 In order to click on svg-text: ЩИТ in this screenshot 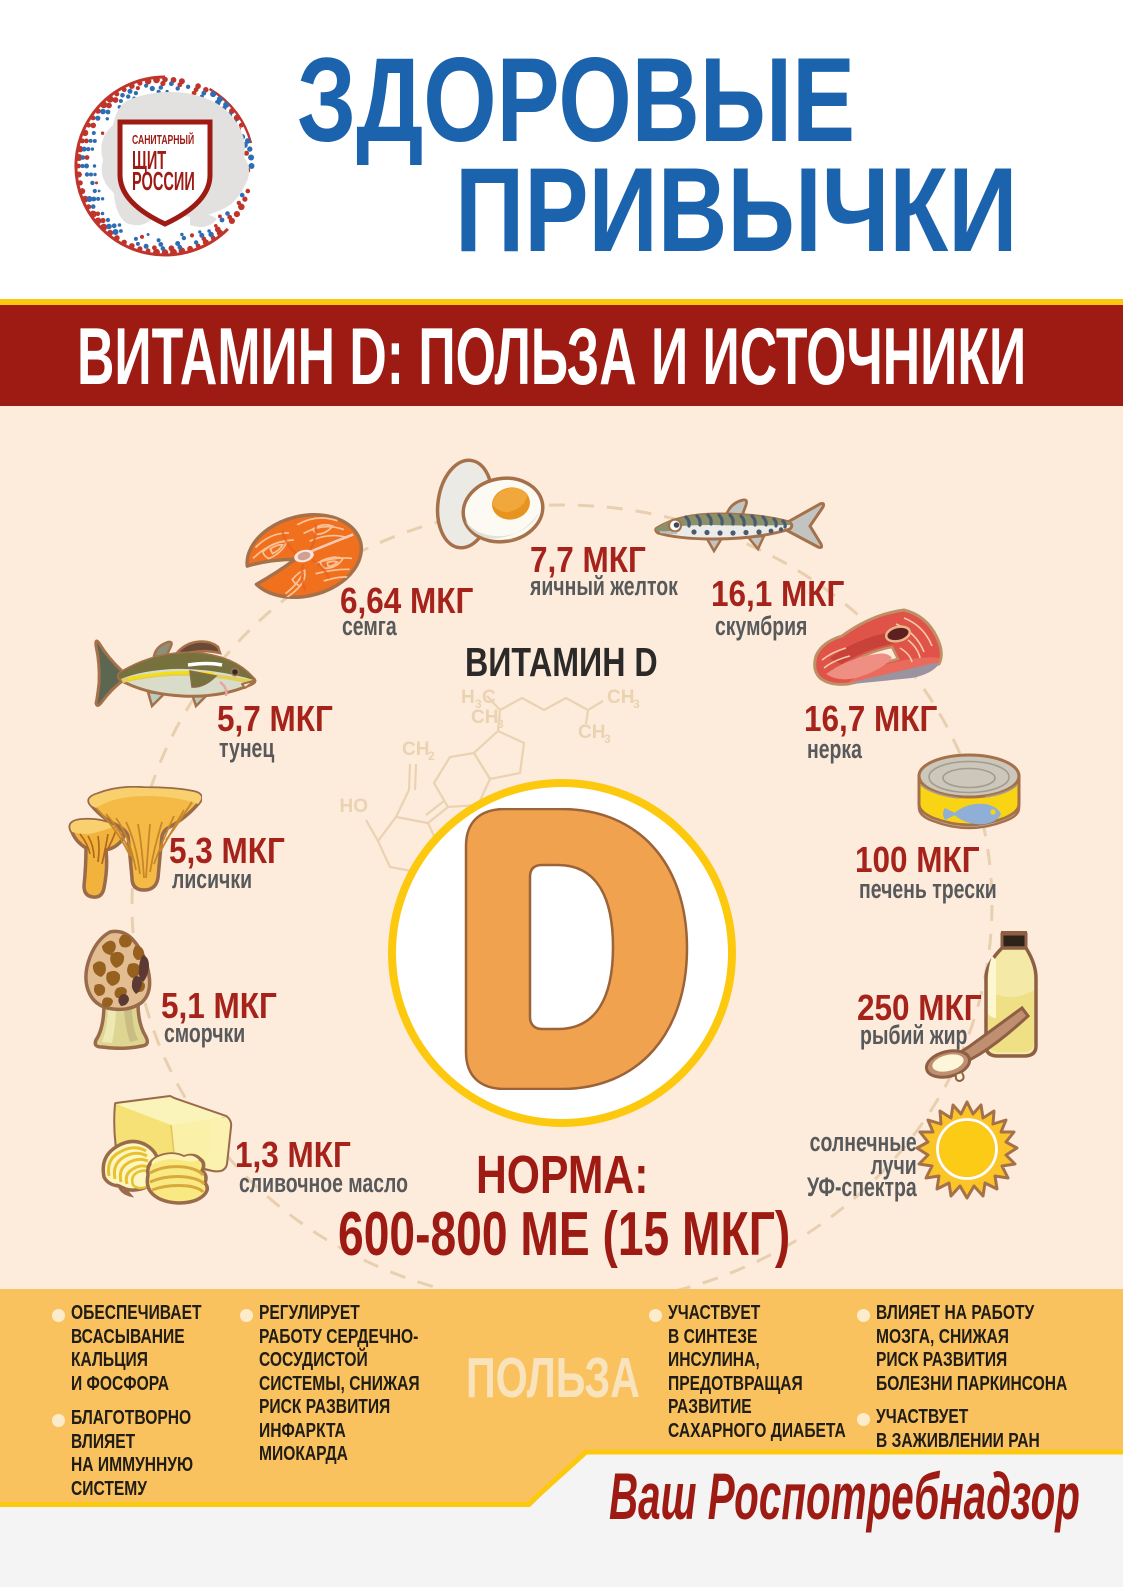, I will do `click(149, 161)`.